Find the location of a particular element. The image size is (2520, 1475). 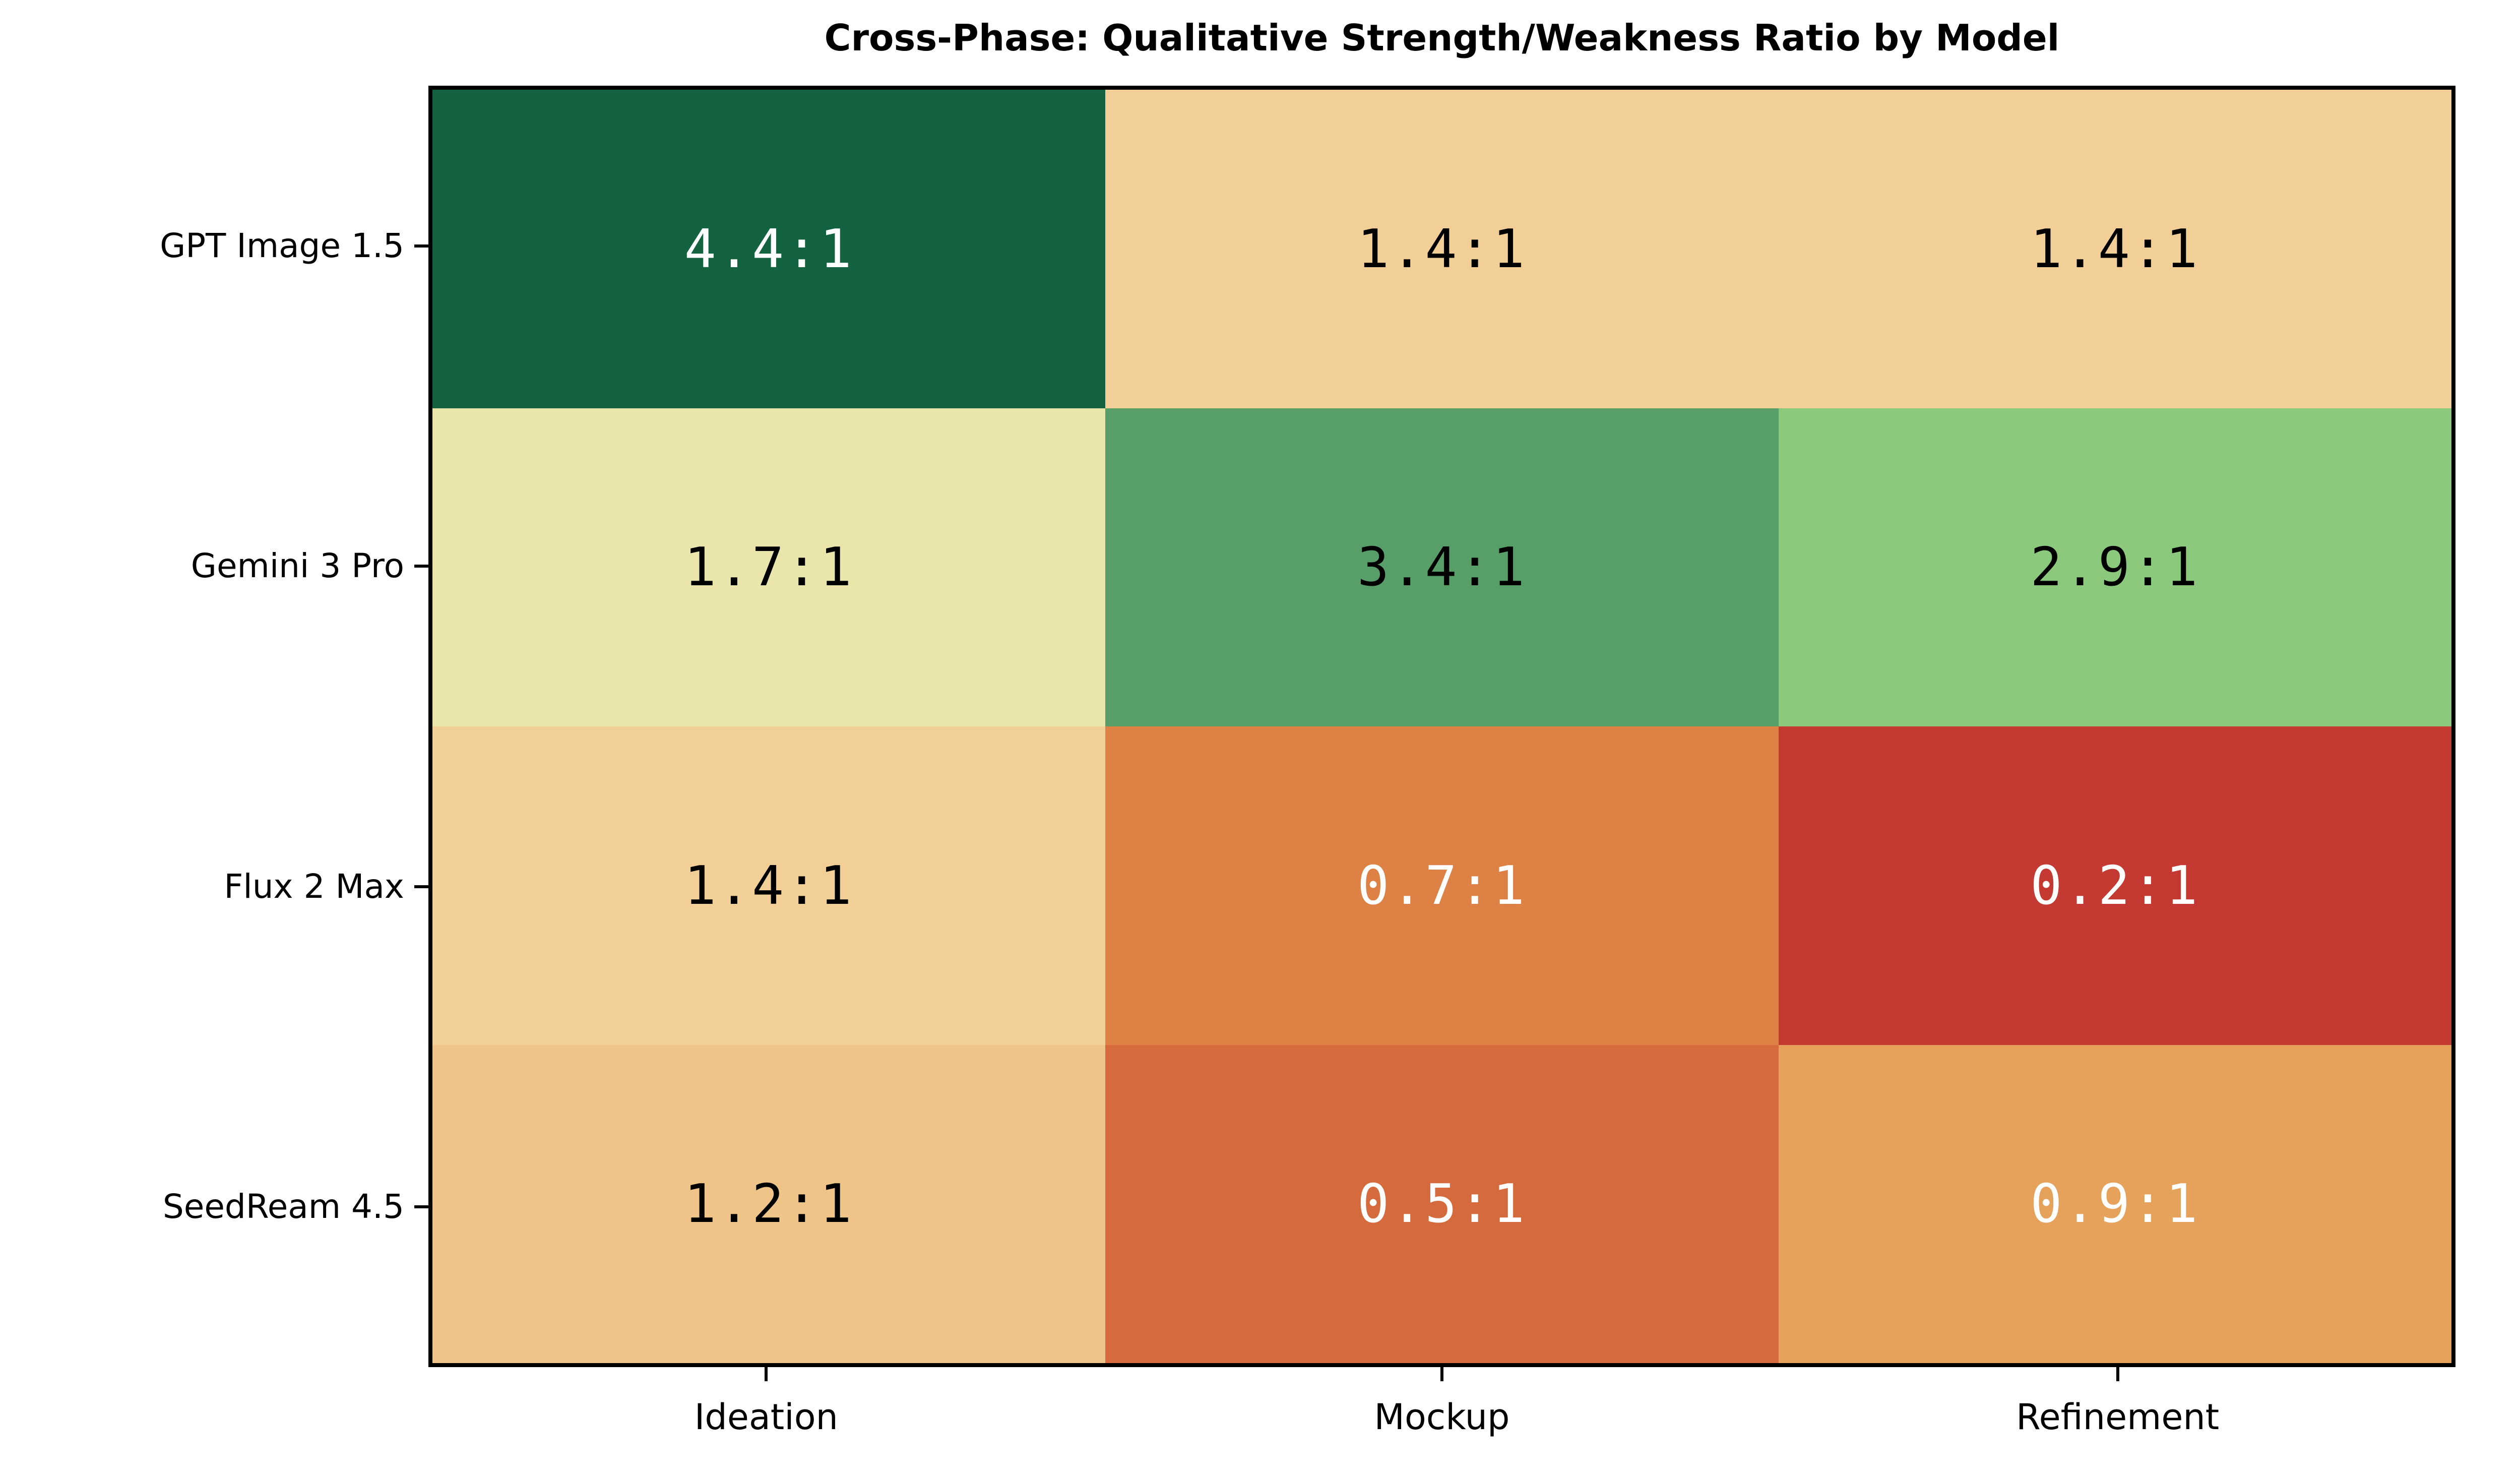

heatmap-cell-gpt-image-1.5-refinement: 1.4:1 is located at coordinates (2114, 249).